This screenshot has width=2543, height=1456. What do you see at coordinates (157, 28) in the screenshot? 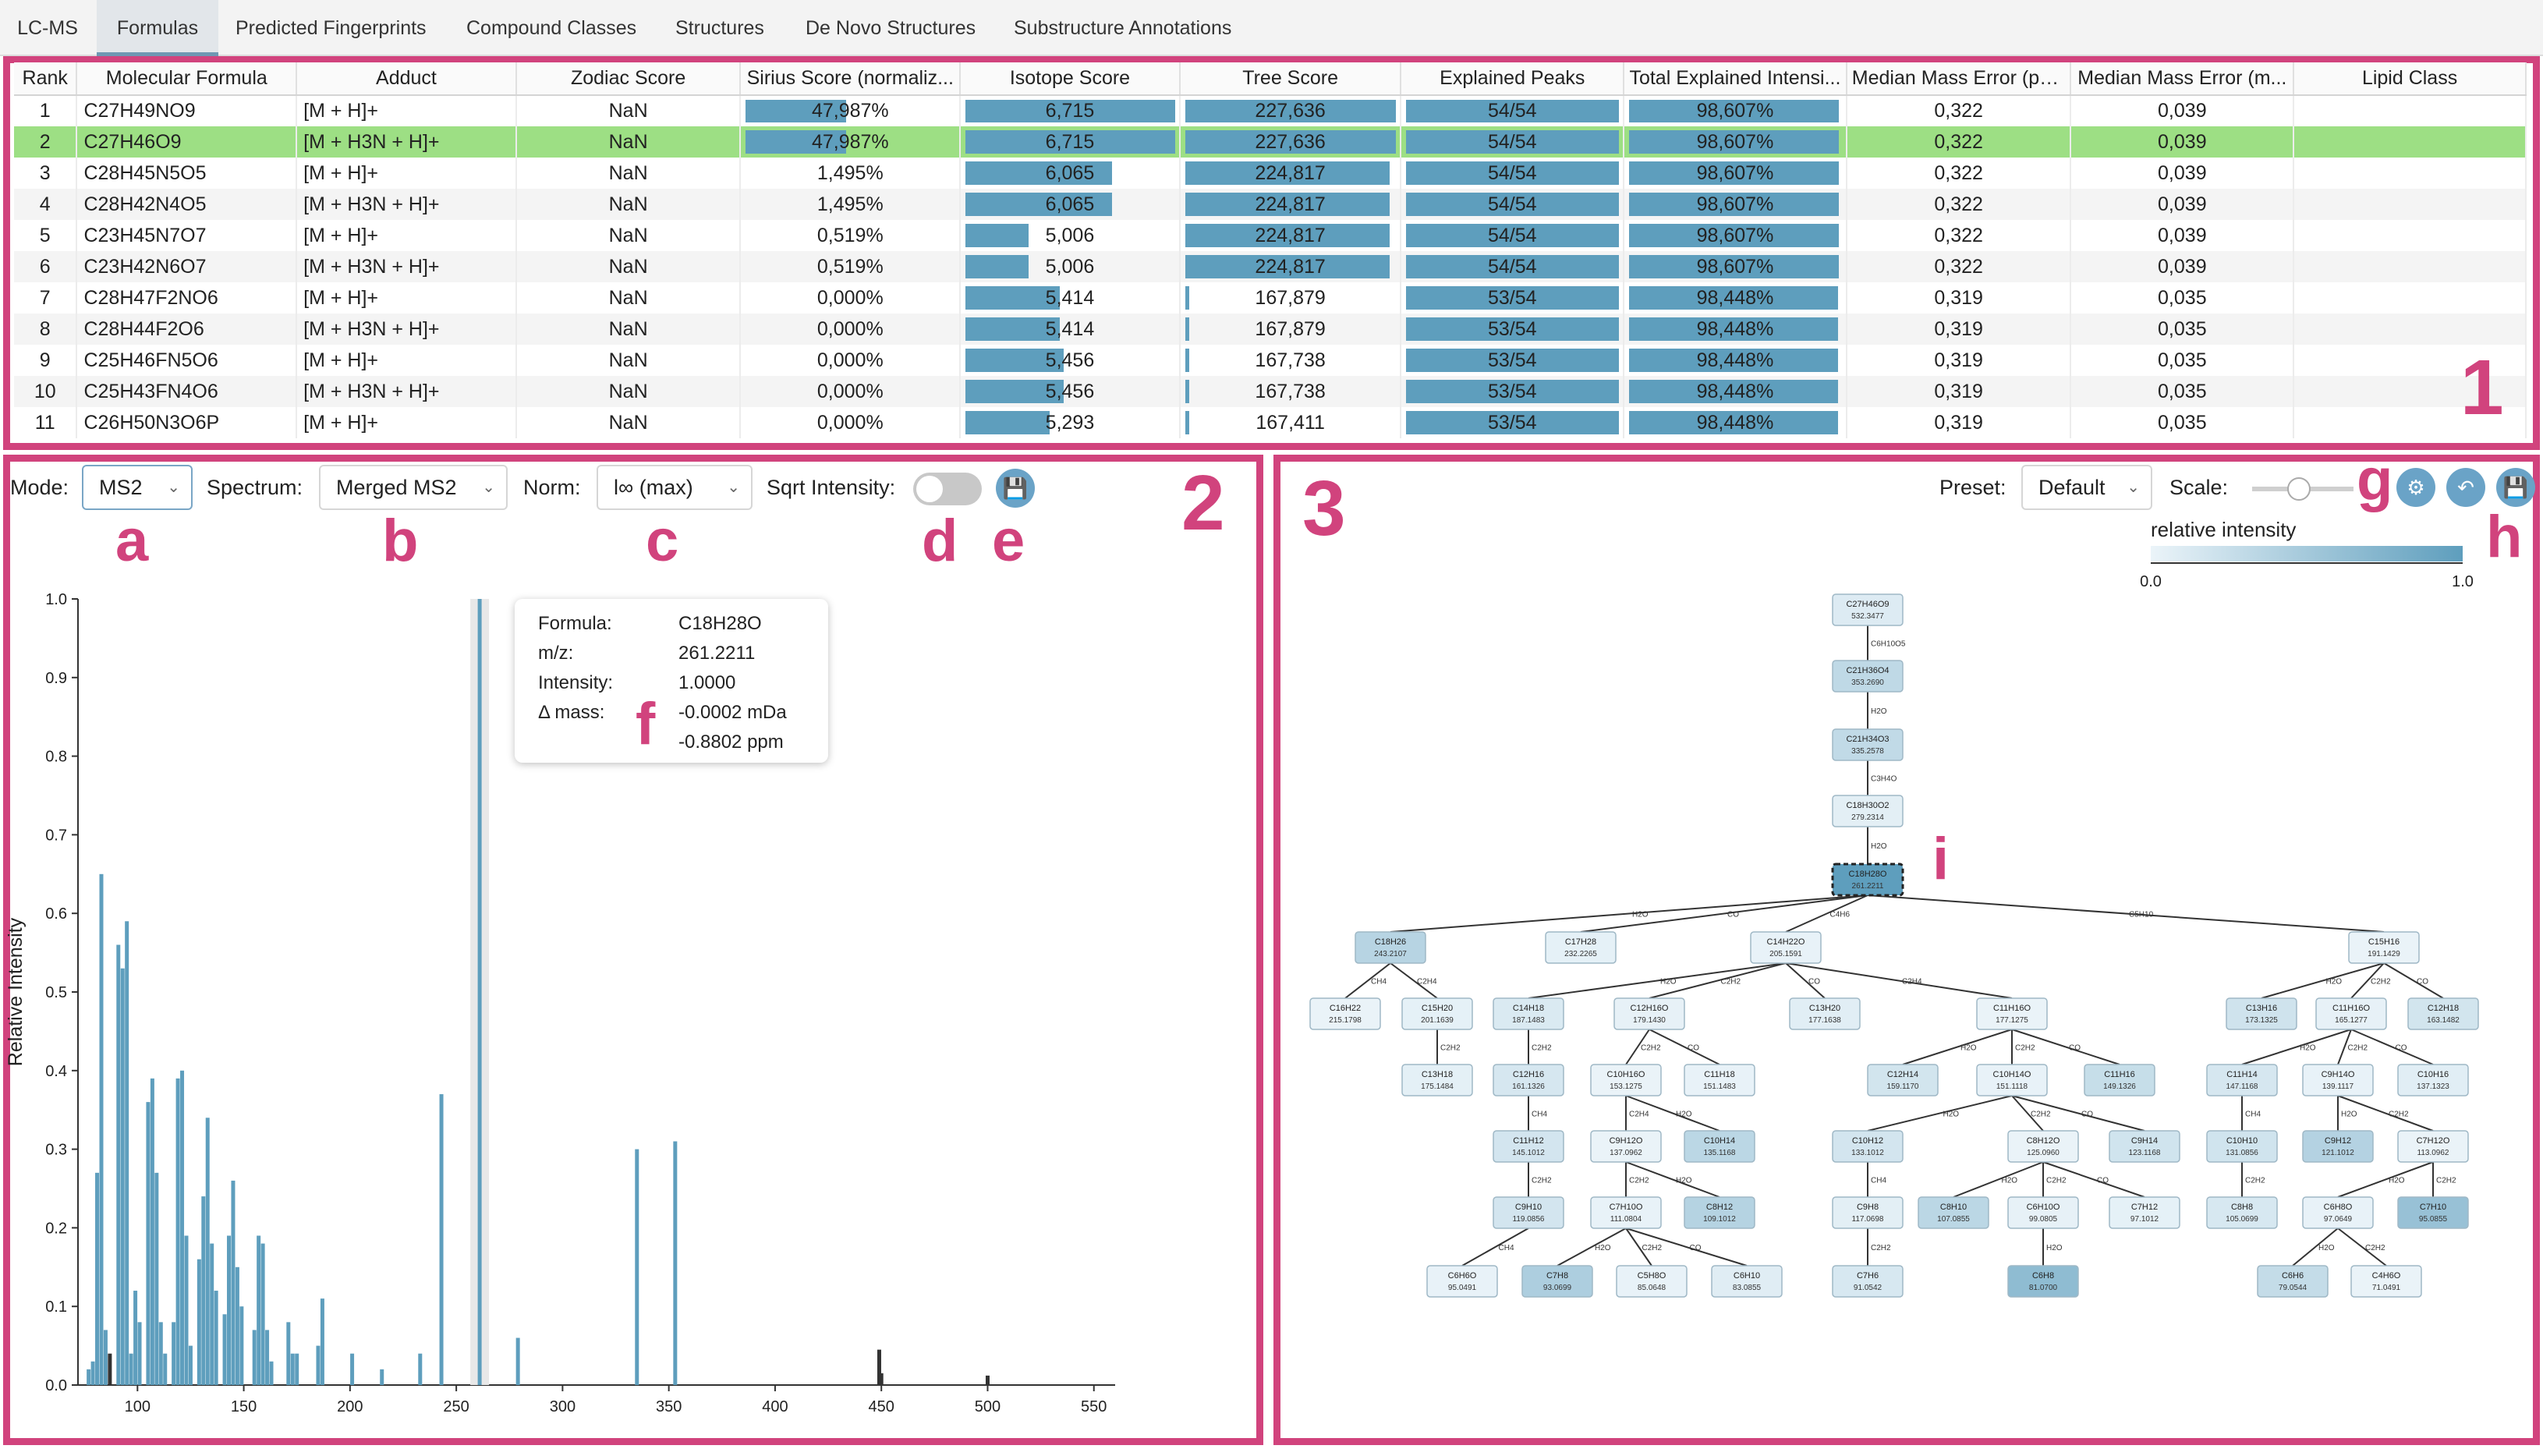
I see `tab-formulas: Formulas` at bounding box center [157, 28].